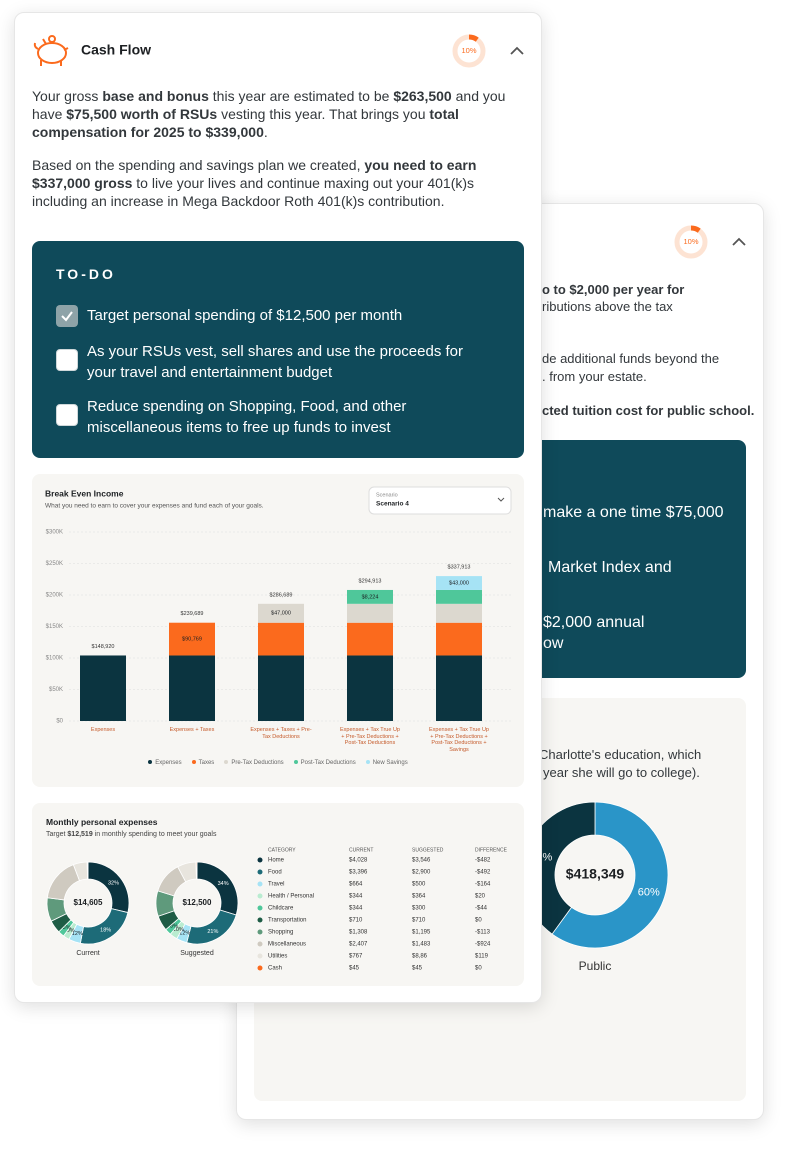 The image size is (800, 1156). What do you see at coordinates (275, 969) in the screenshot?
I see `table-cell: Cash` at bounding box center [275, 969].